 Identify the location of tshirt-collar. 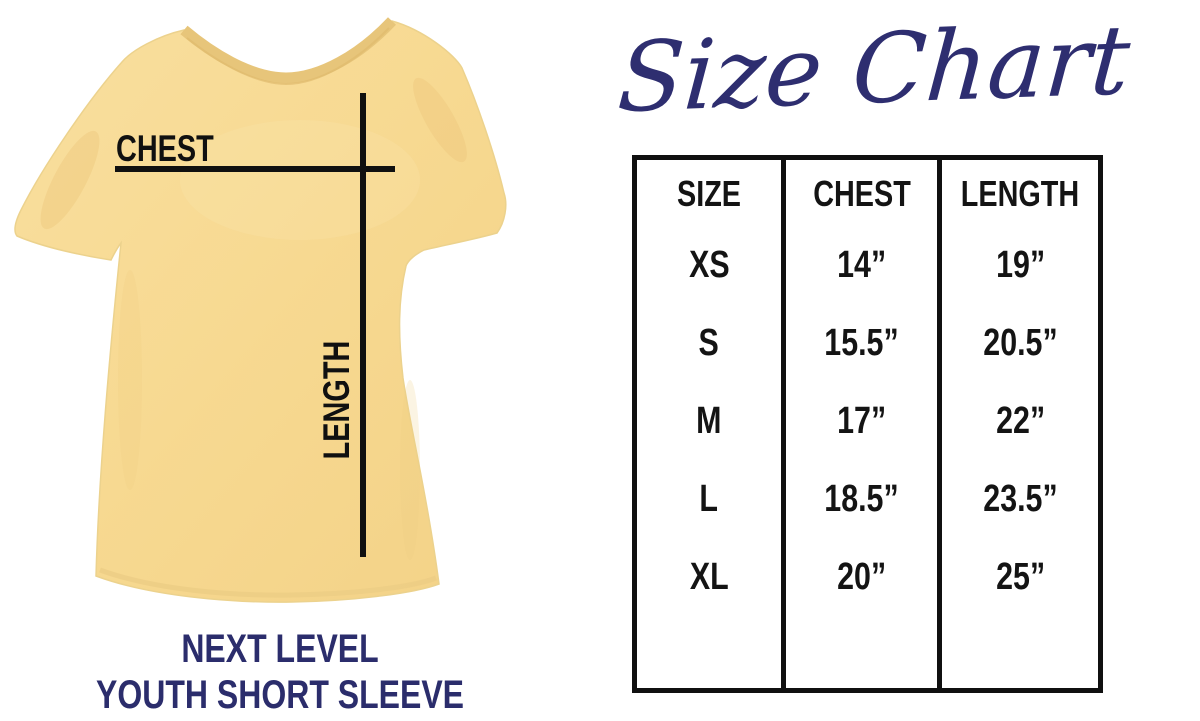
(288, 50).